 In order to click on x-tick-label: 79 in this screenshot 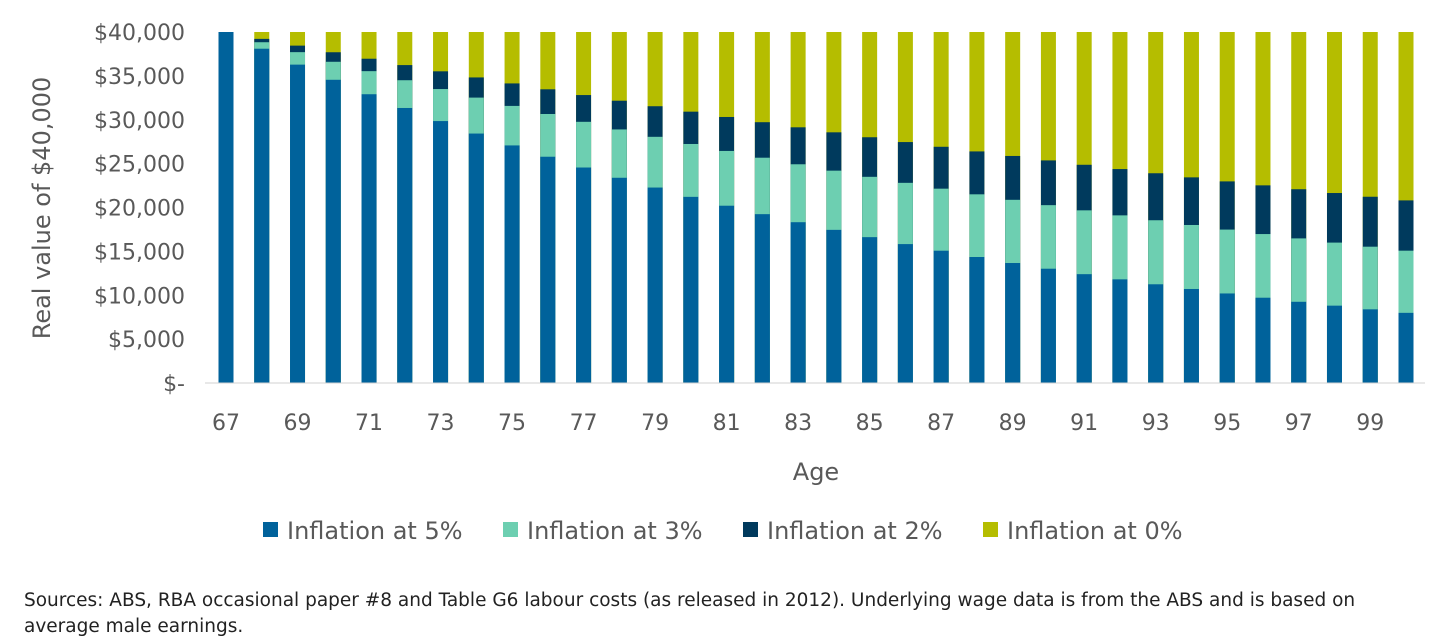, I will do `click(655, 423)`.